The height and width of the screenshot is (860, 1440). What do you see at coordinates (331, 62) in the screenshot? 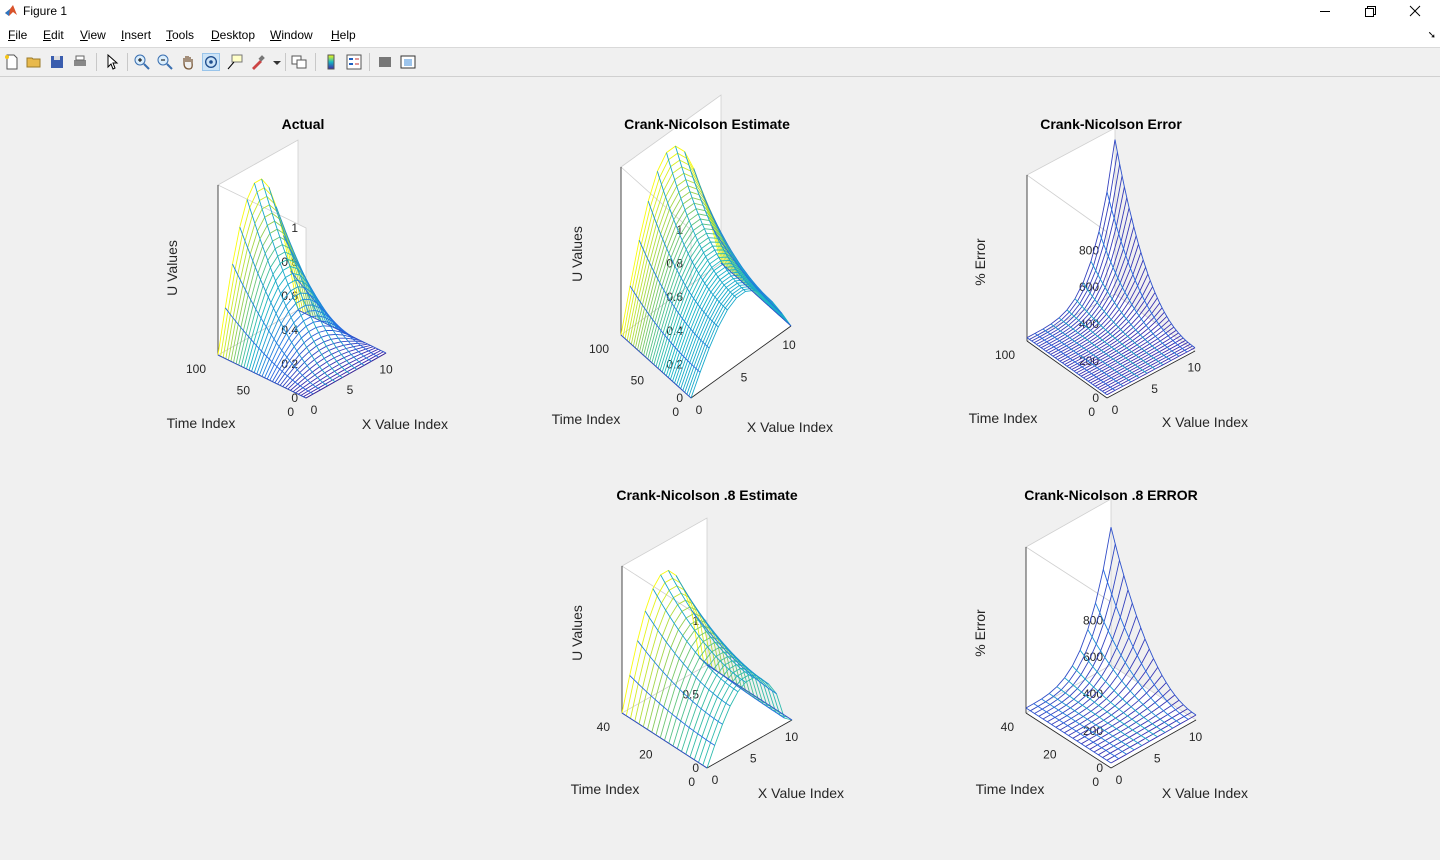
I see `colorbar-icon` at bounding box center [331, 62].